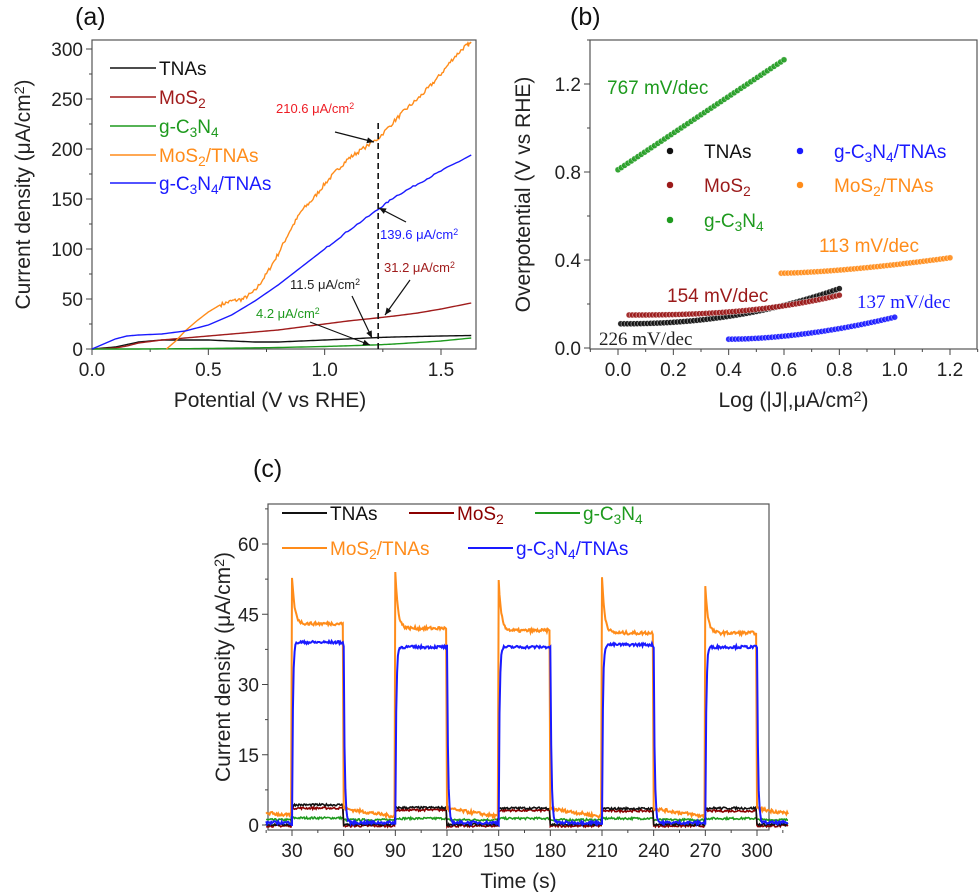 The height and width of the screenshot is (892, 980). What do you see at coordinates (705, 851) in the screenshot?
I see `x-tick-label: 270` at bounding box center [705, 851].